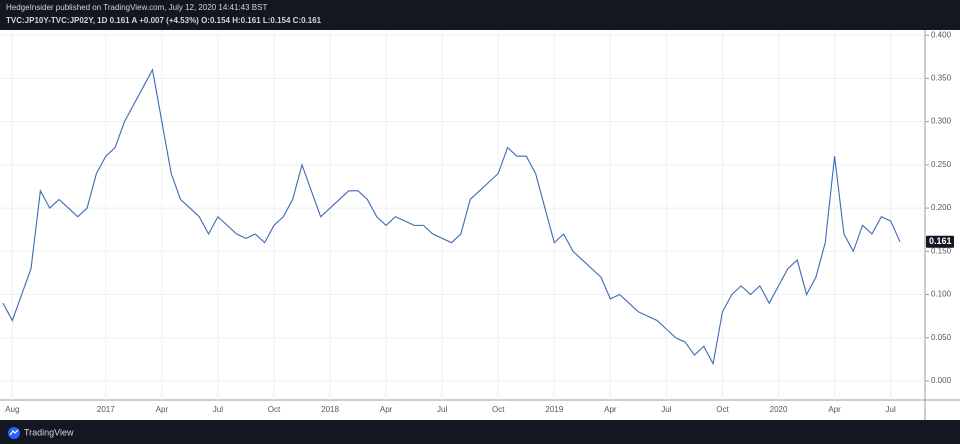  Describe the element at coordinates (106, 409) in the screenshot. I see `x-tick-label: 2017` at that location.